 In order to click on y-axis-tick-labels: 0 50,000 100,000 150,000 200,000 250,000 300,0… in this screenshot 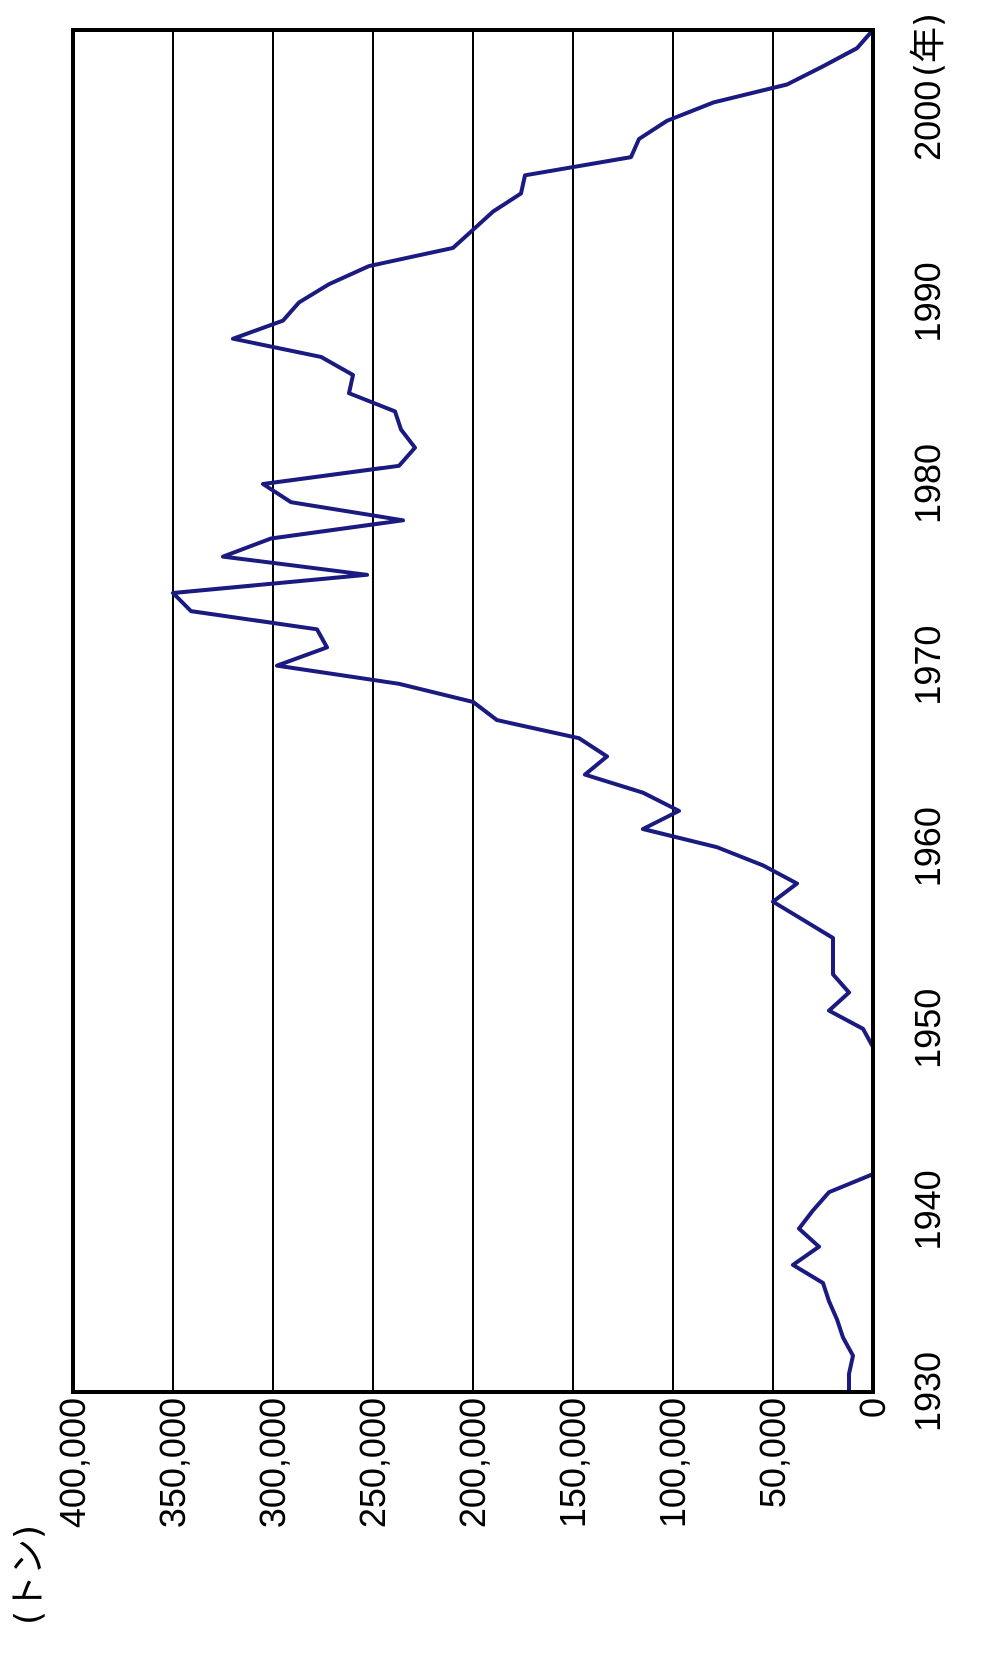, I will do `click(472, 1463)`.